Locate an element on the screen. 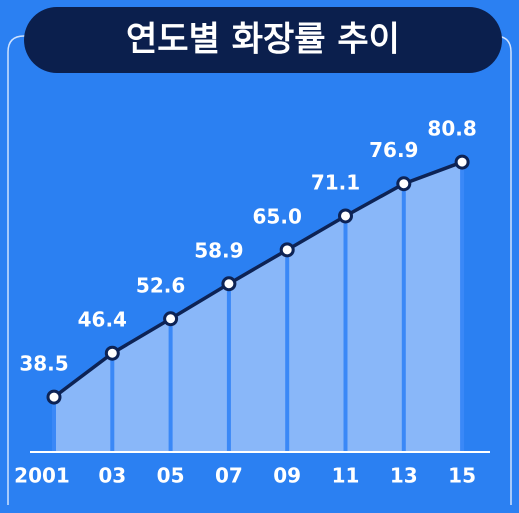 The image size is (519, 513). chart-title: 연도별 화장률 추이 is located at coordinates (263, 40).